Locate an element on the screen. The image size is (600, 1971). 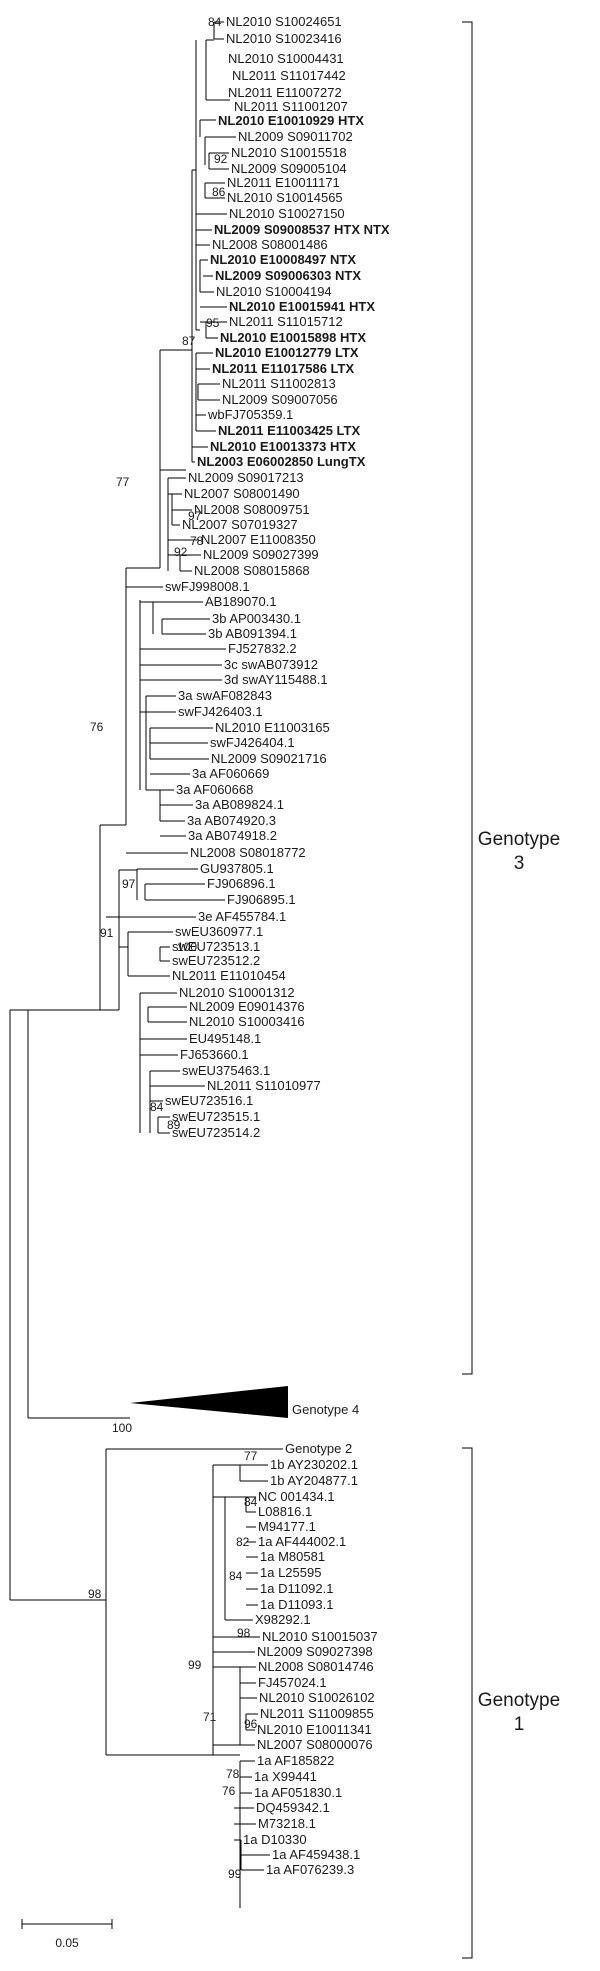
taxon-label: NL2010 S10004431 is located at coordinates (286, 58).